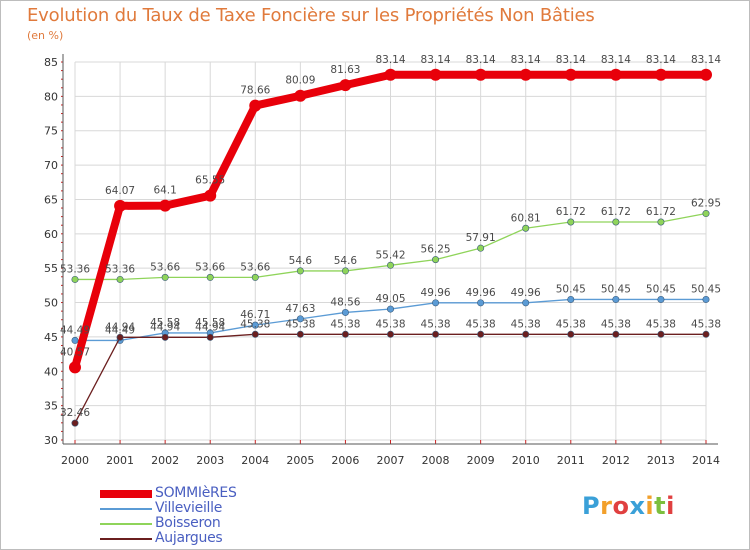 This screenshot has height=550, width=750. What do you see at coordinates (345, 70) in the screenshot?
I see `data-label-sommie-res: 81.63` at bounding box center [345, 70].